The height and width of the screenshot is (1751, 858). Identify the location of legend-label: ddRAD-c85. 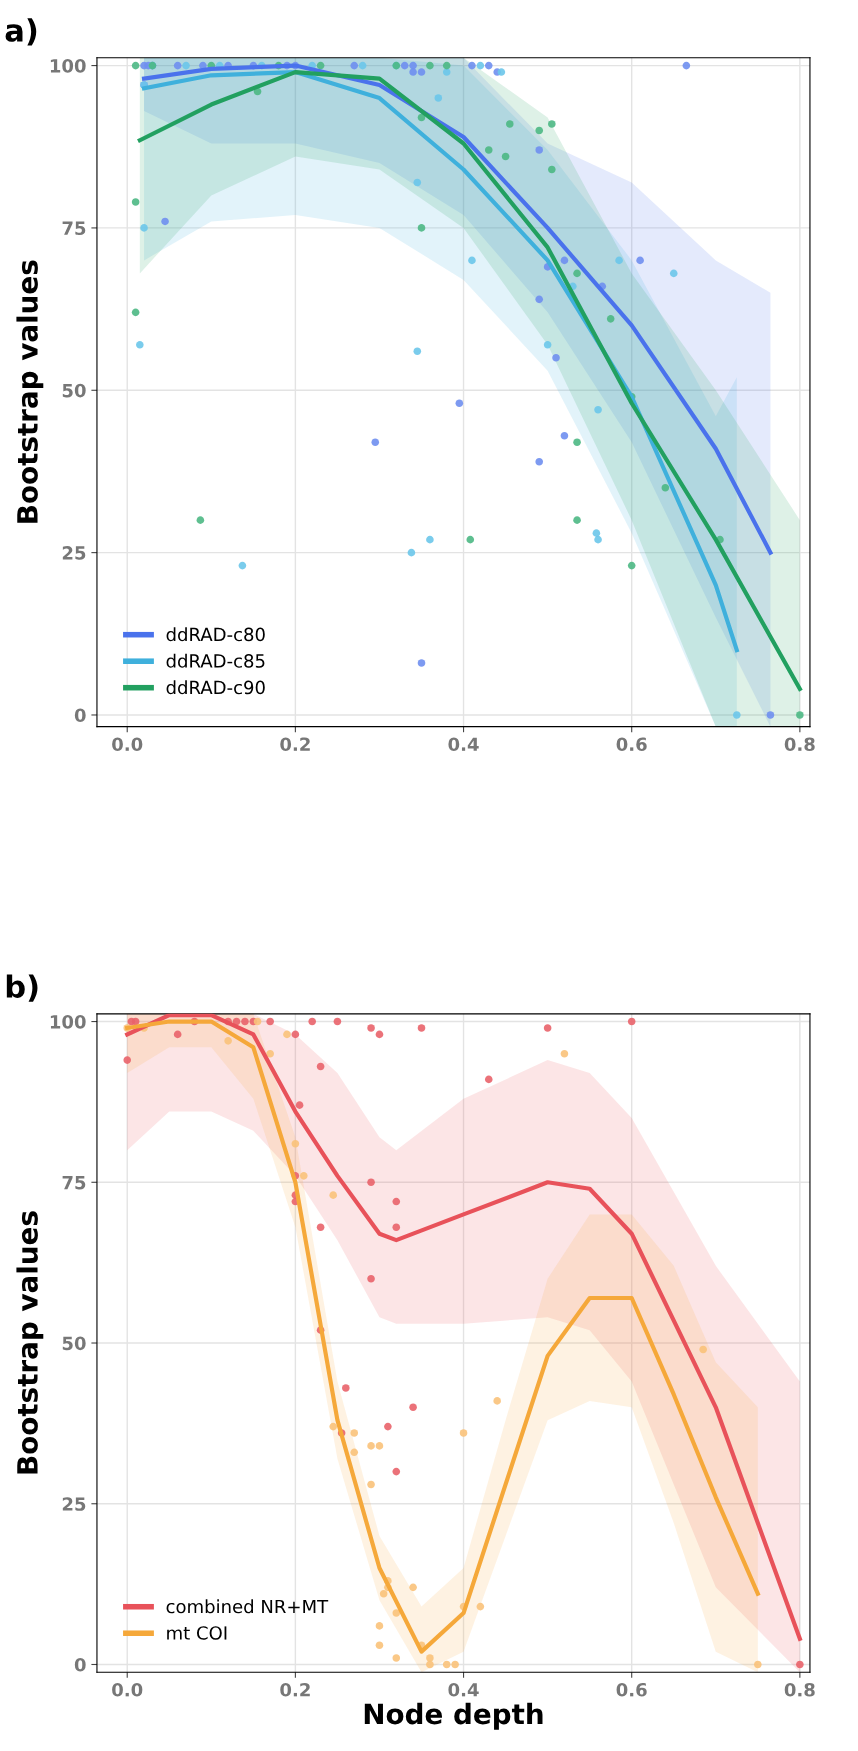
(215, 660).